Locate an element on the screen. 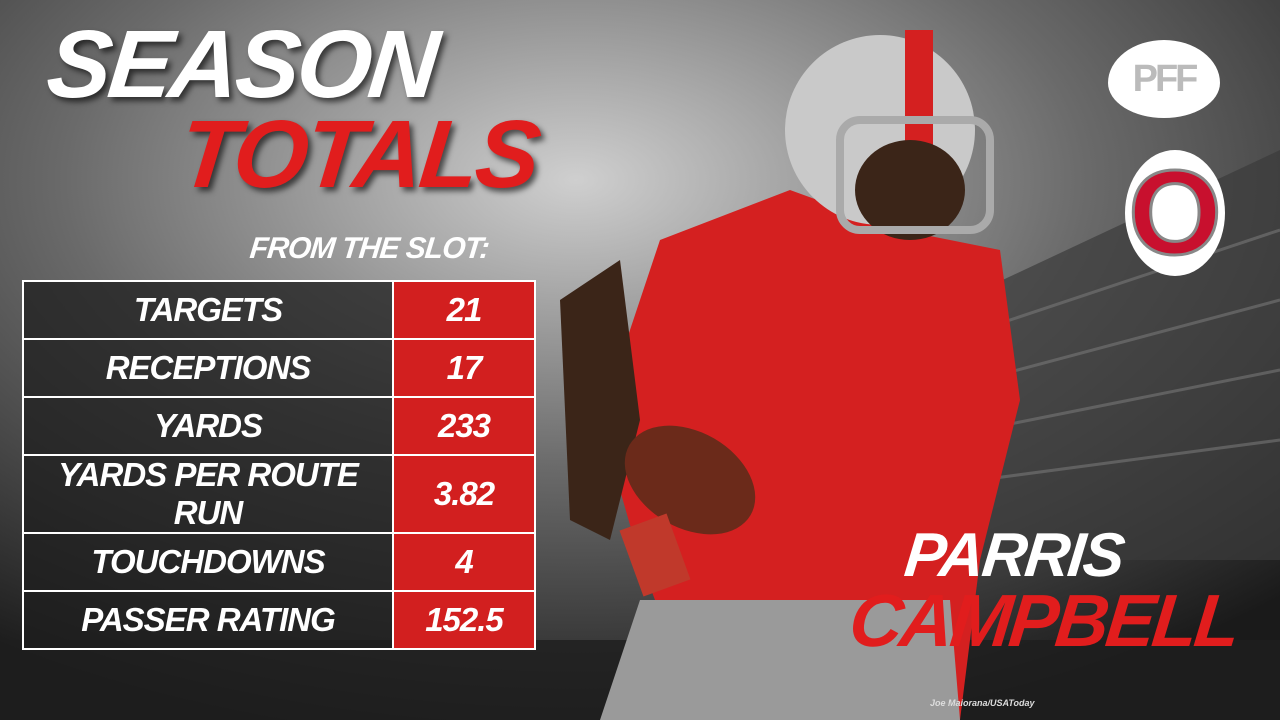 The width and height of the screenshot is (1280, 720). title-line: TOTALS is located at coordinates (358, 154).